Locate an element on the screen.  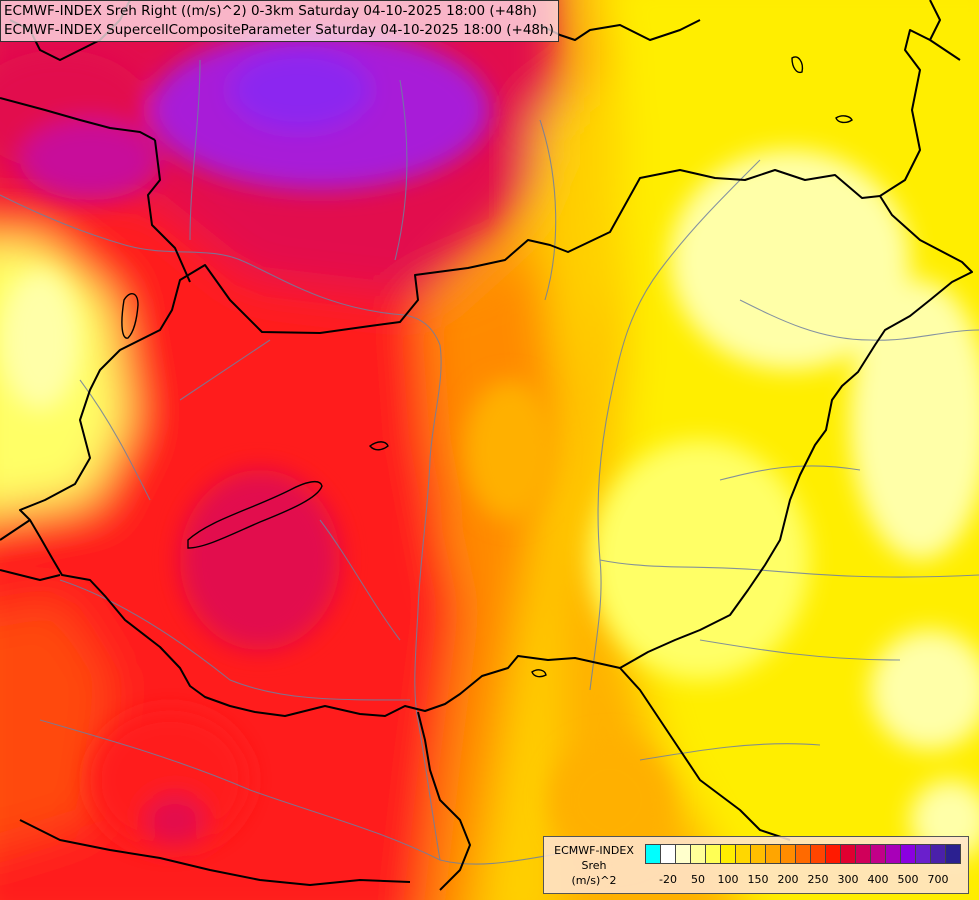
field-light-centre is located at coordinates (700, 560).